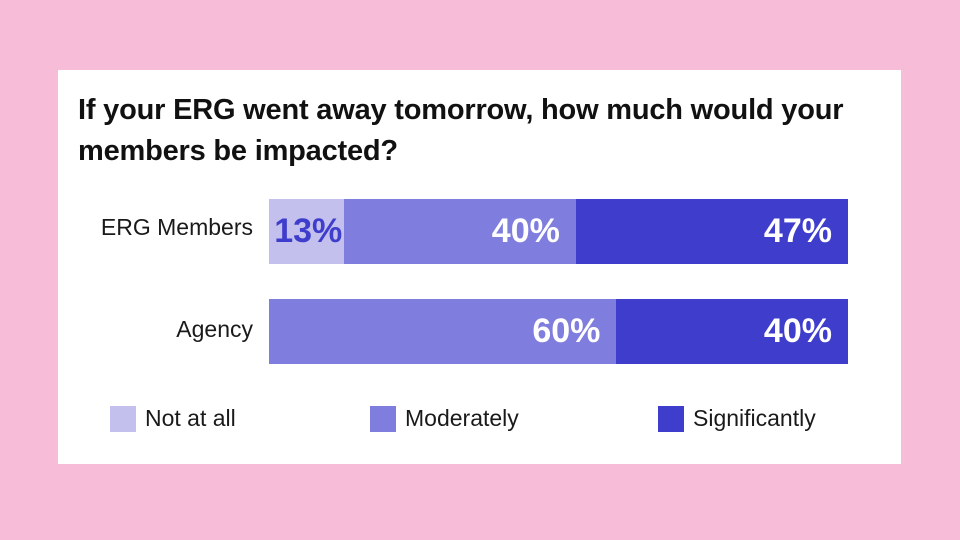 Image resolution: width=960 pixels, height=540 pixels. I want to click on legend-label-not-at-all: Not at all, so click(190, 418).